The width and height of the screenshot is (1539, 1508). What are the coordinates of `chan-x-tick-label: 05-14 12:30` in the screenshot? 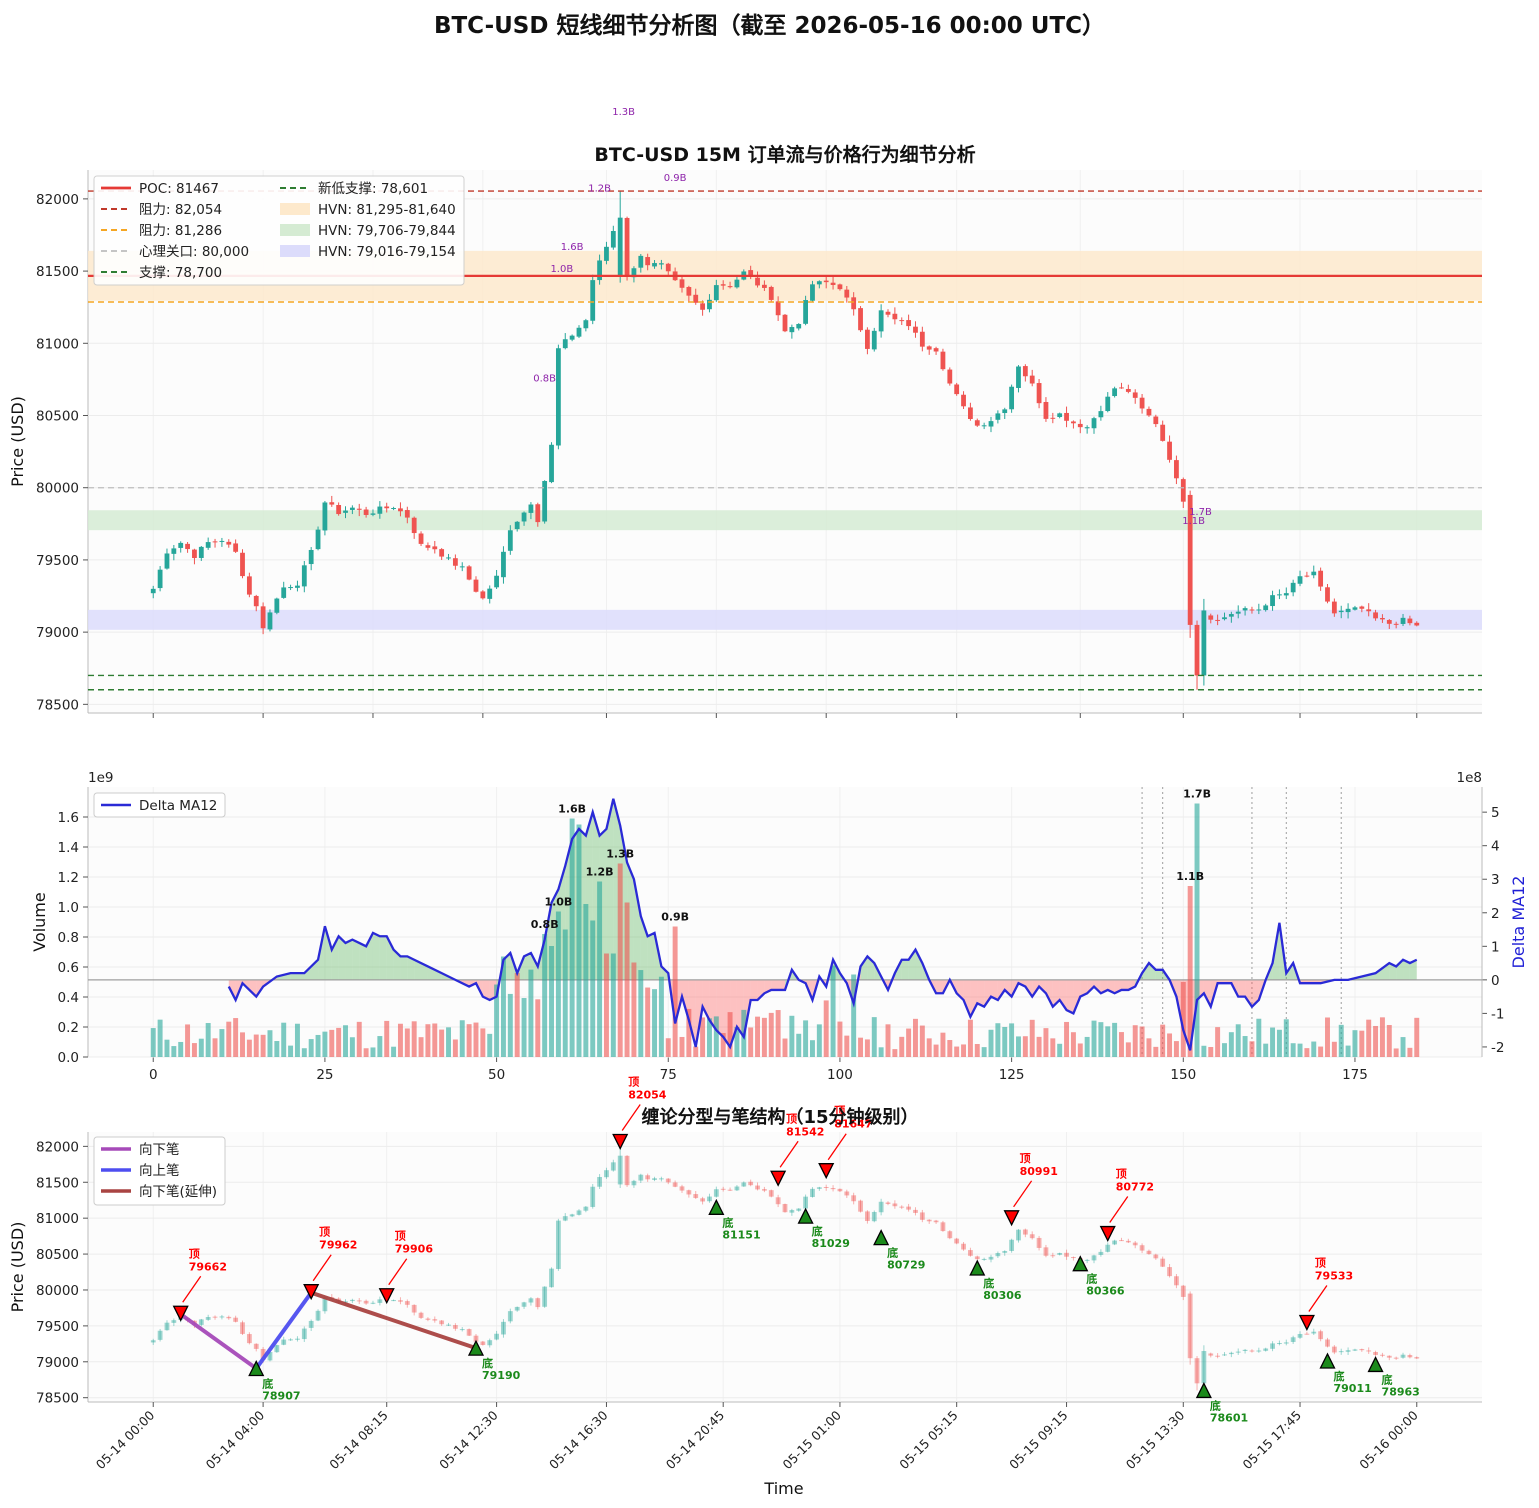 It's located at (468, 1439).